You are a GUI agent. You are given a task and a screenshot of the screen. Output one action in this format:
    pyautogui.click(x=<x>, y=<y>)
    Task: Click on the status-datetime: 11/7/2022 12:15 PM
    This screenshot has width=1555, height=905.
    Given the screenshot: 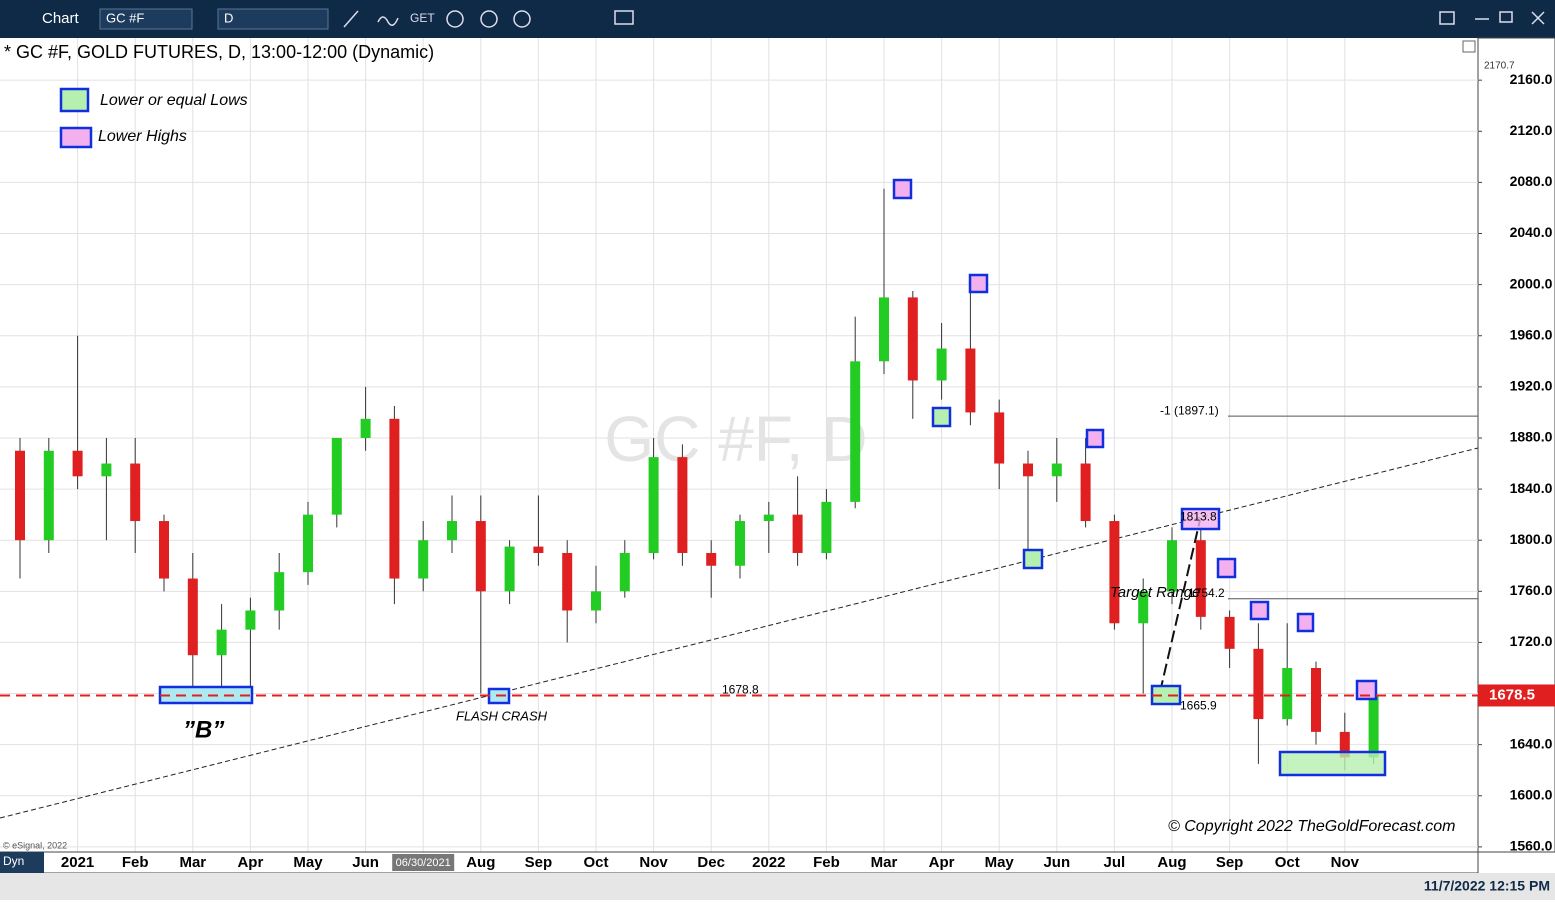 What is the action you would take?
    pyautogui.click(x=1487, y=886)
    